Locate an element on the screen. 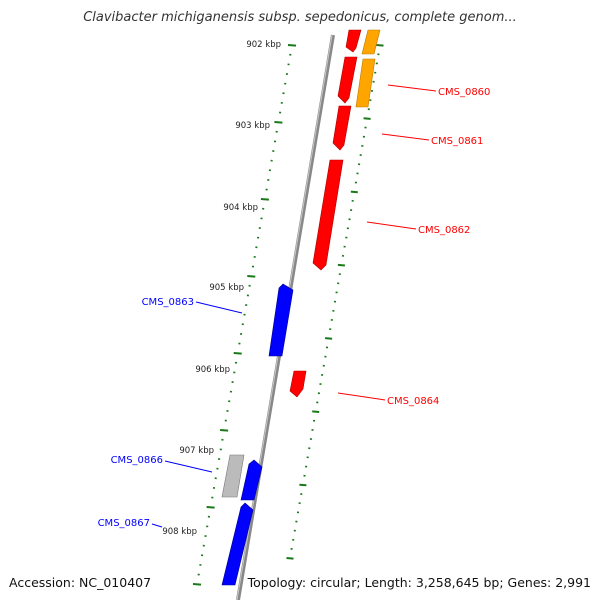 The height and width of the screenshot is (600, 600). tick-label-903: 903 kbp is located at coordinates (252, 126).